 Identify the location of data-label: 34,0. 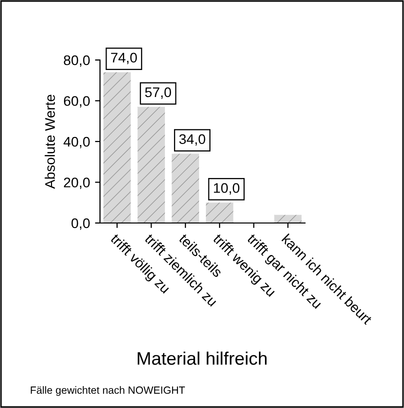
(192, 140).